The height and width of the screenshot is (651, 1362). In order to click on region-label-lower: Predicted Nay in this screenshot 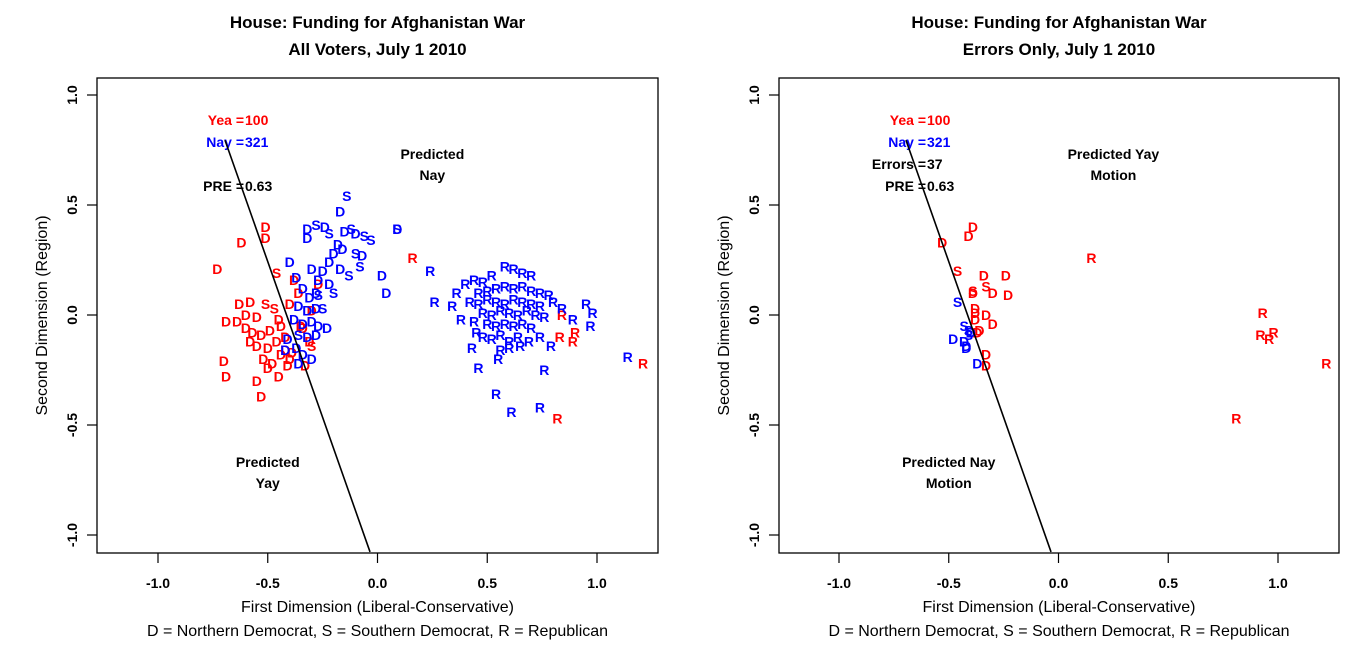, I will do `click(949, 462)`.